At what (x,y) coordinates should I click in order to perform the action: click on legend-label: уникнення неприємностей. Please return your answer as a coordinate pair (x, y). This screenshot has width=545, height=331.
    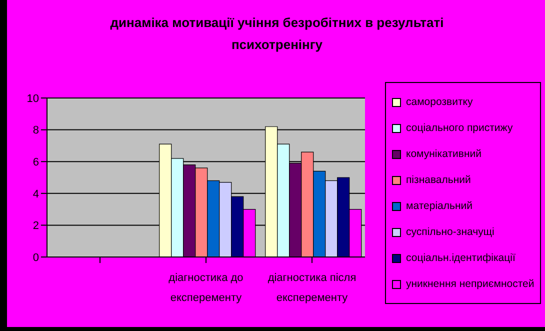
    Looking at the image, I should click on (470, 284).